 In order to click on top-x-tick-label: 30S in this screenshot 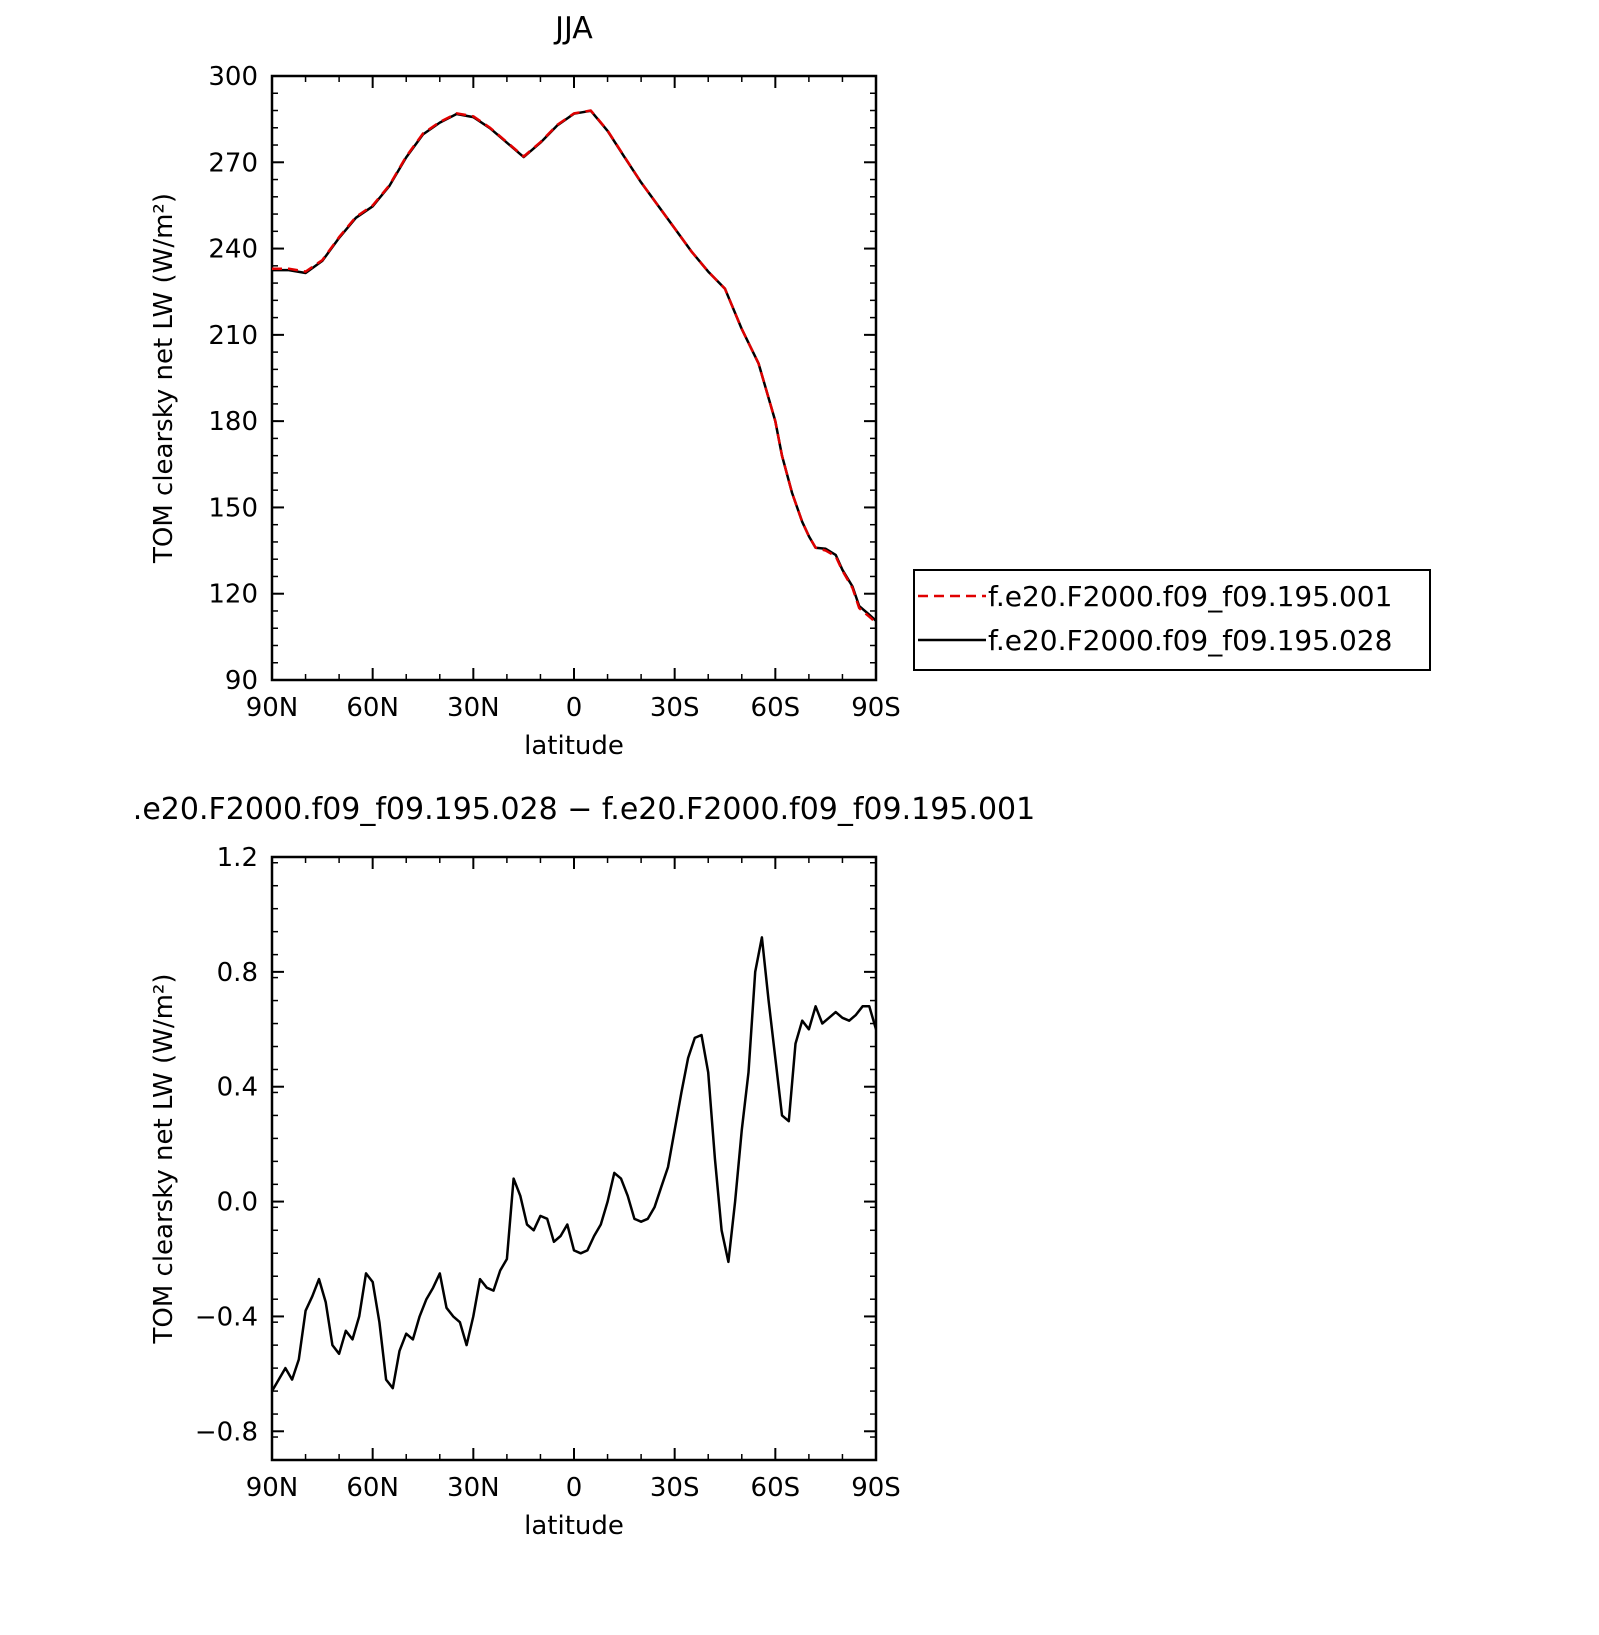, I will do `click(675, 708)`.